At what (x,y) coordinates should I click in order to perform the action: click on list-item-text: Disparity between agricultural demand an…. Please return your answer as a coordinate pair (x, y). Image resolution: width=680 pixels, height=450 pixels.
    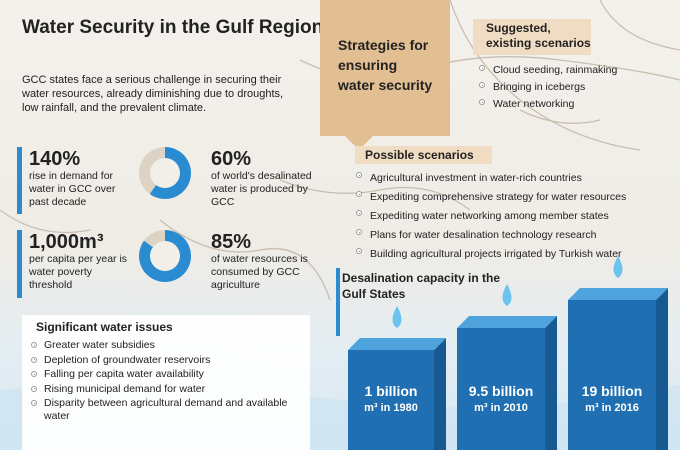
    Looking at the image, I should click on (166, 409).